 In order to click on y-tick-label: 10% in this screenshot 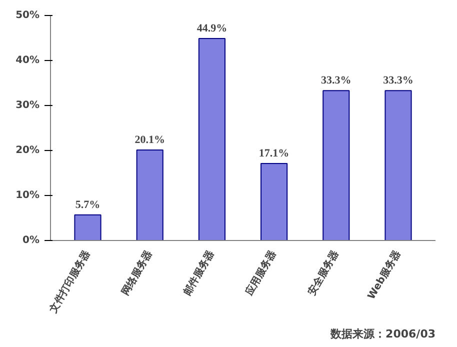, I will do `click(28, 195)`.